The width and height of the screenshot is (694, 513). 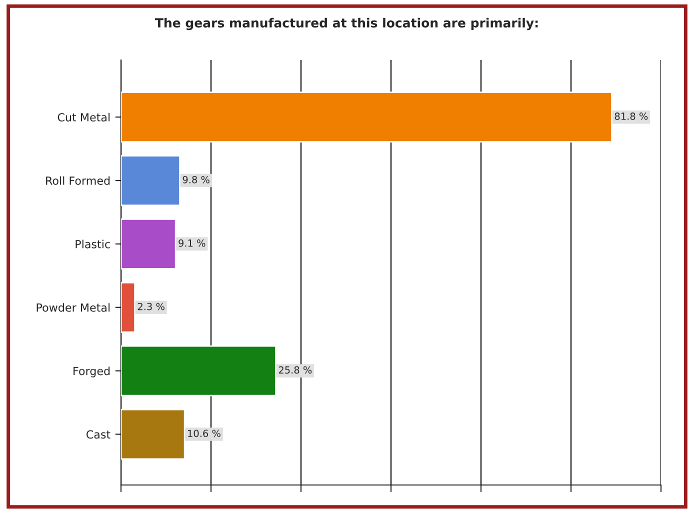 I want to click on y-tick-label: Cut Metal, so click(x=84, y=117).